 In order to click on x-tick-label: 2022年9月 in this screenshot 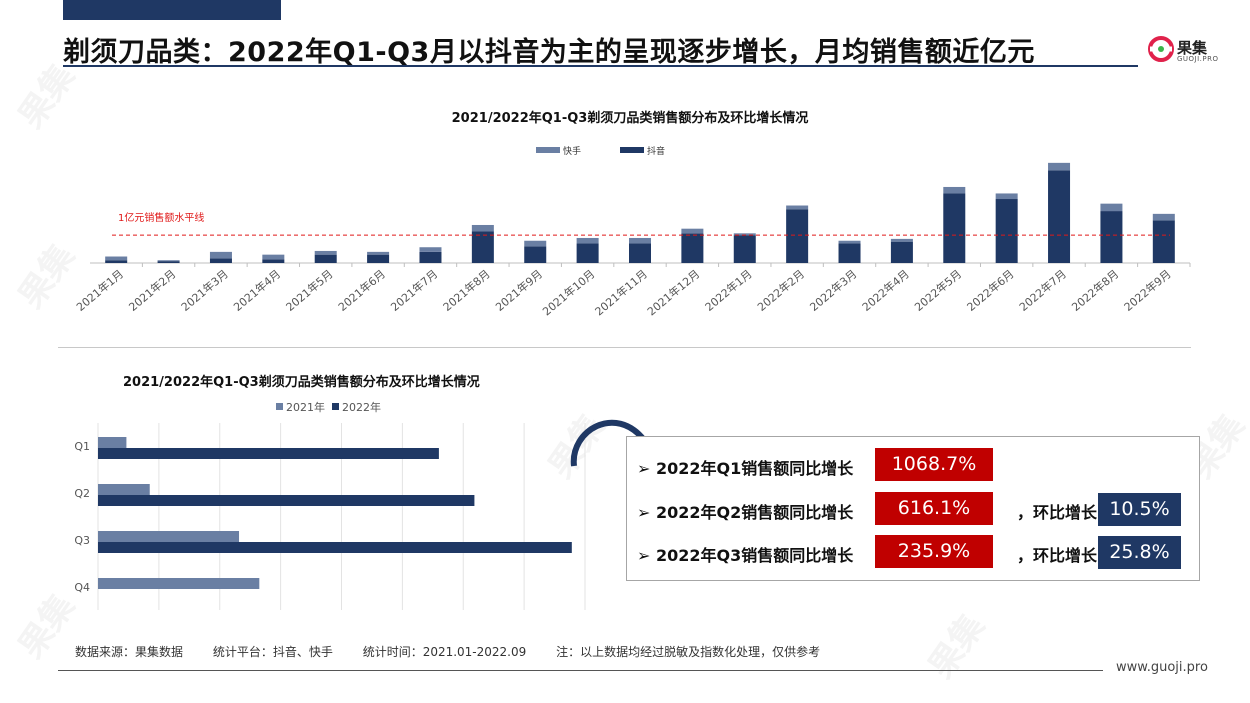, I will do `click(1147, 290)`.